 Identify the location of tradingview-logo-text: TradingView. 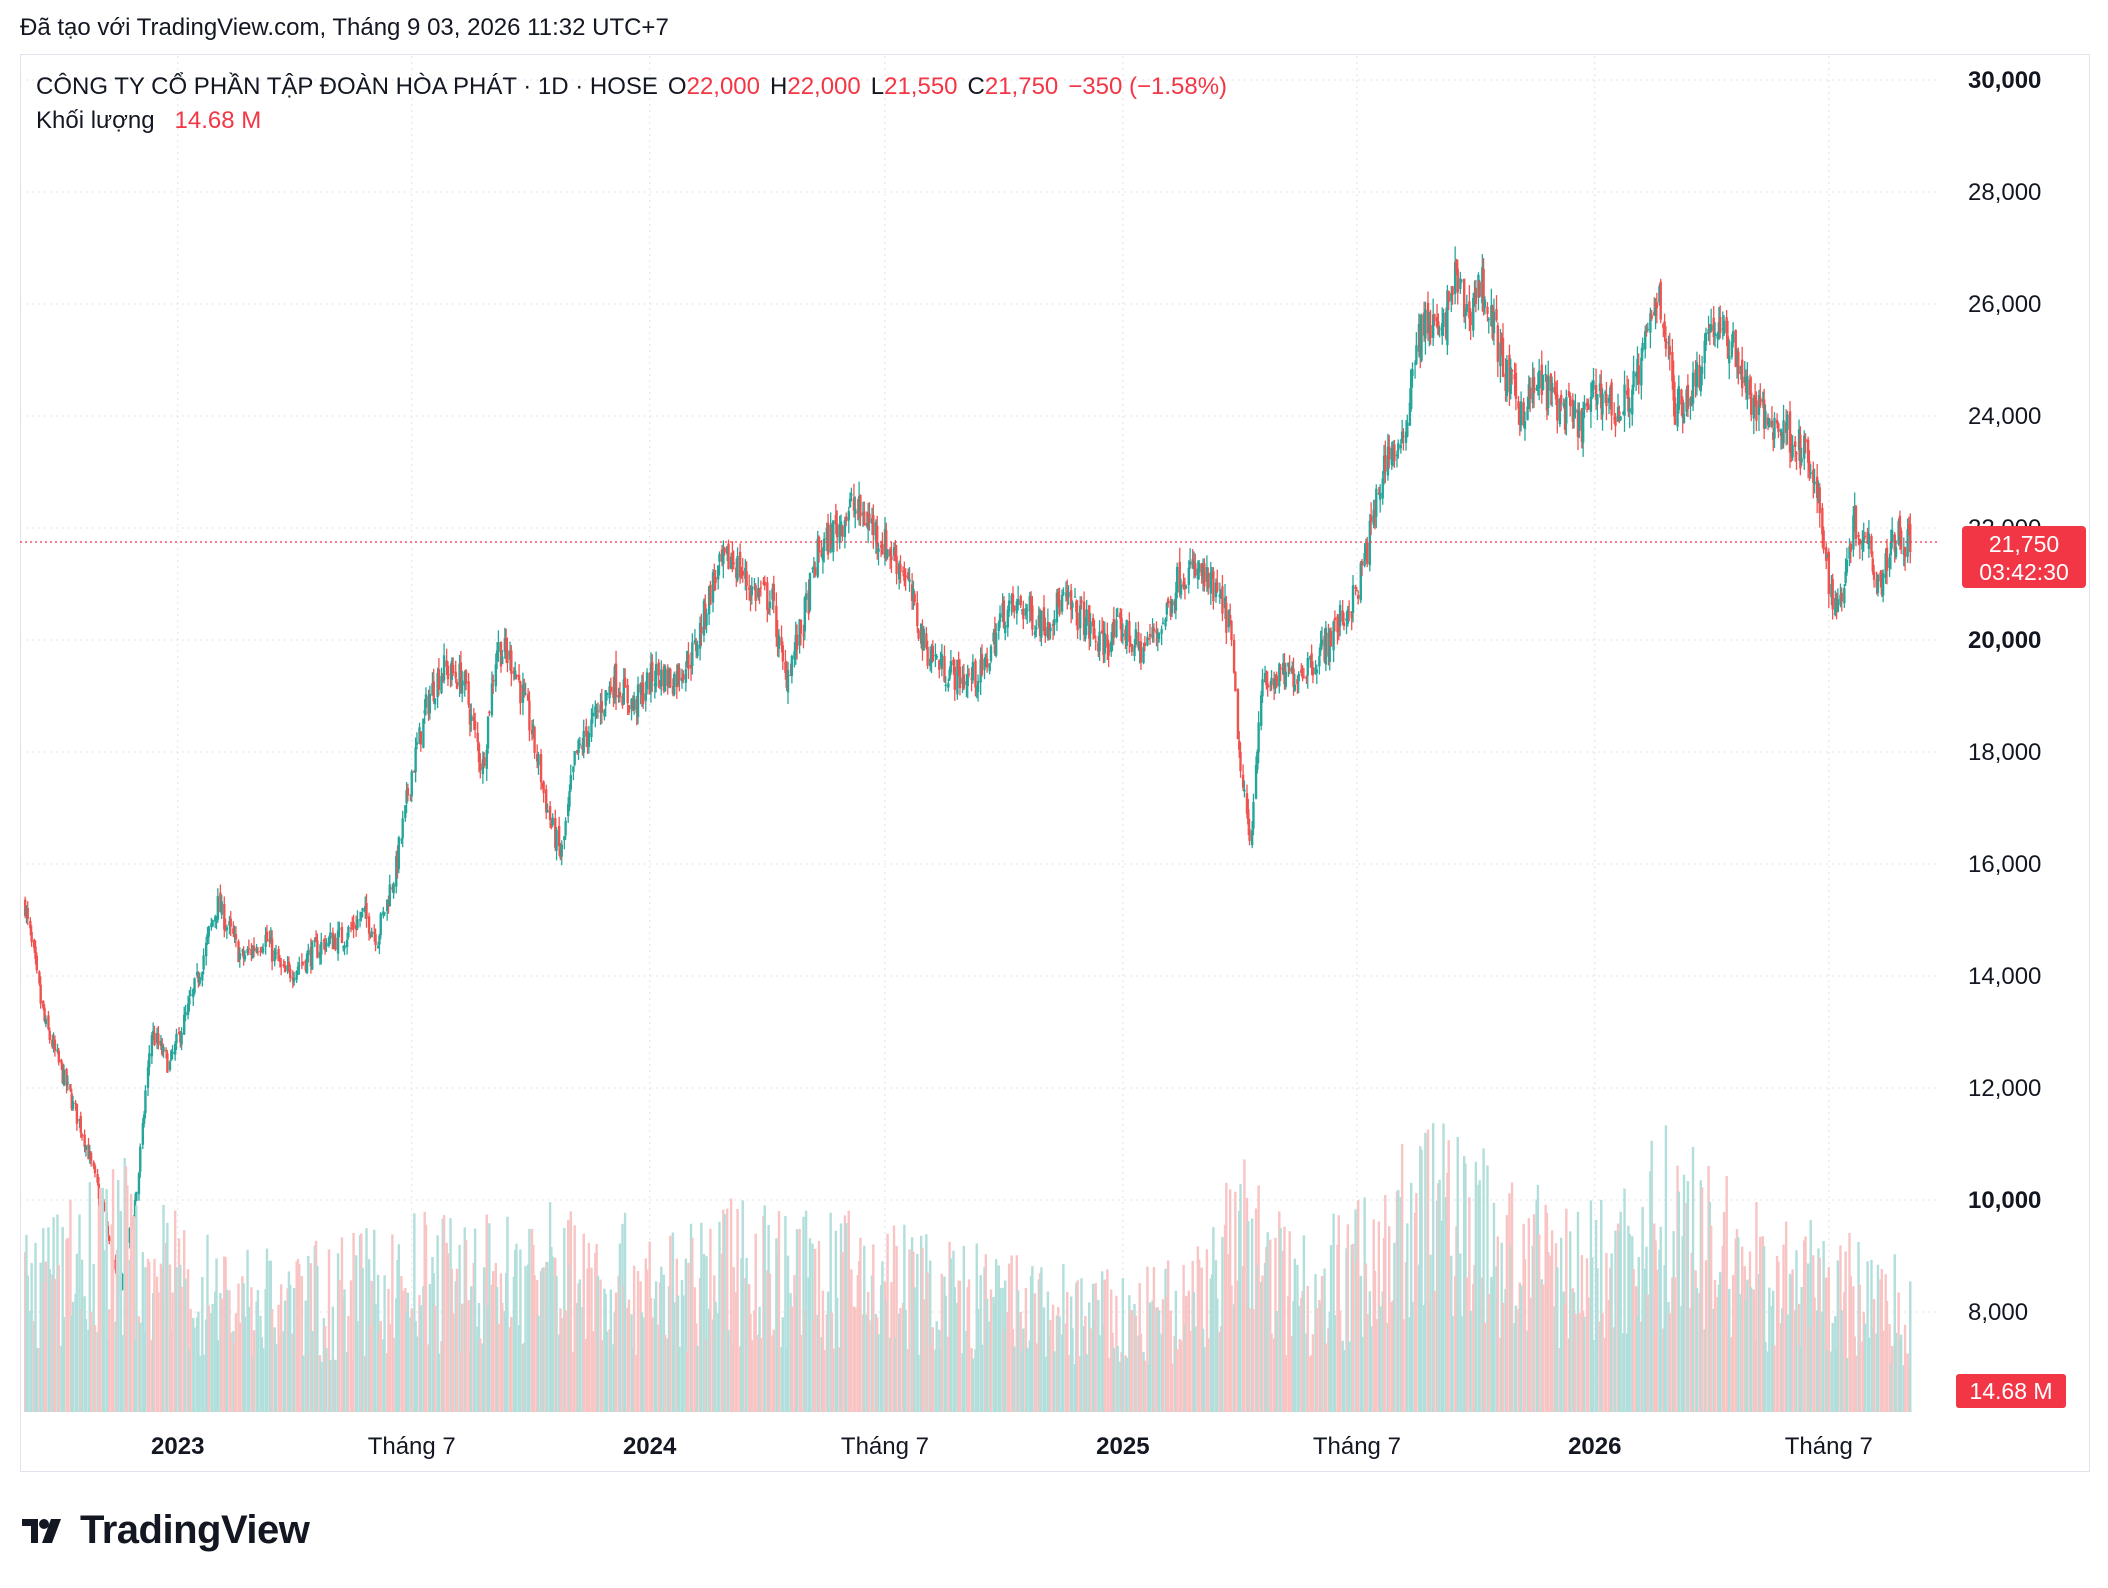
(195, 1530).